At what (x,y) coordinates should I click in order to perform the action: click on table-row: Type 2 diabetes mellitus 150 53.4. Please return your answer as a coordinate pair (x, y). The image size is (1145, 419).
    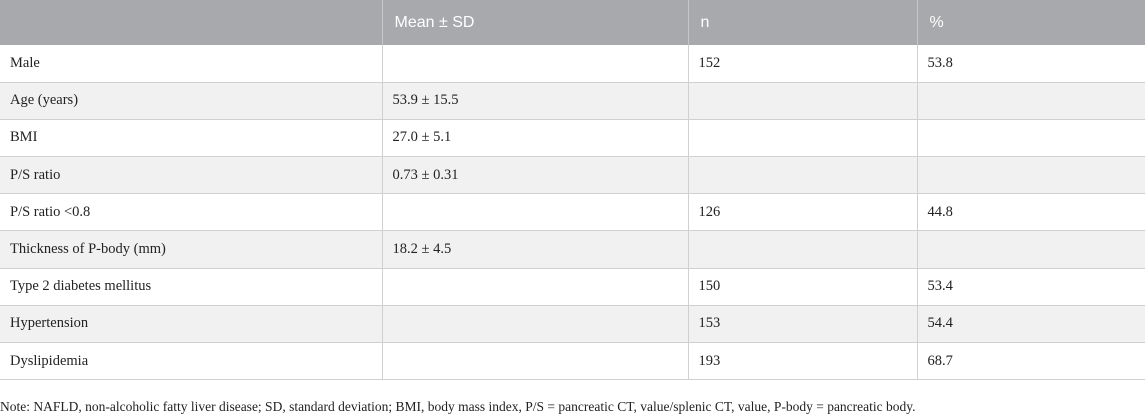
    Looking at the image, I should click on (572, 287).